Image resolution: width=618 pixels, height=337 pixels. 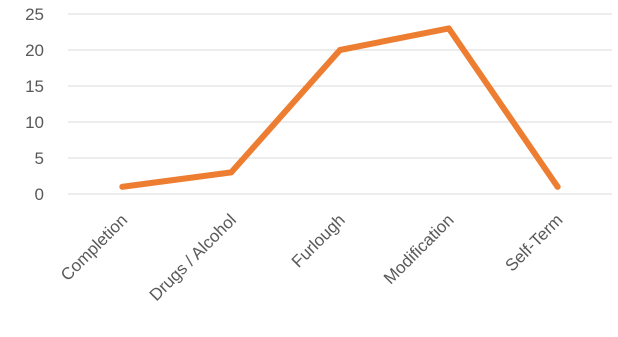 I want to click on y-tick-label: 15, so click(x=34, y=86).